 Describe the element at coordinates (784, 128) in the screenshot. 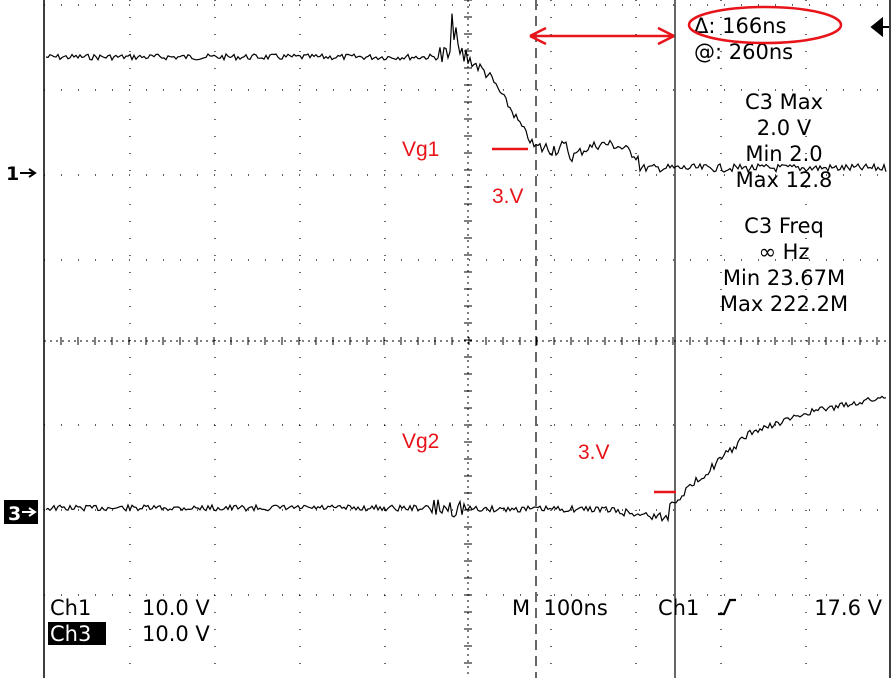

I see `measurement-value: 2.0 V` at that location.